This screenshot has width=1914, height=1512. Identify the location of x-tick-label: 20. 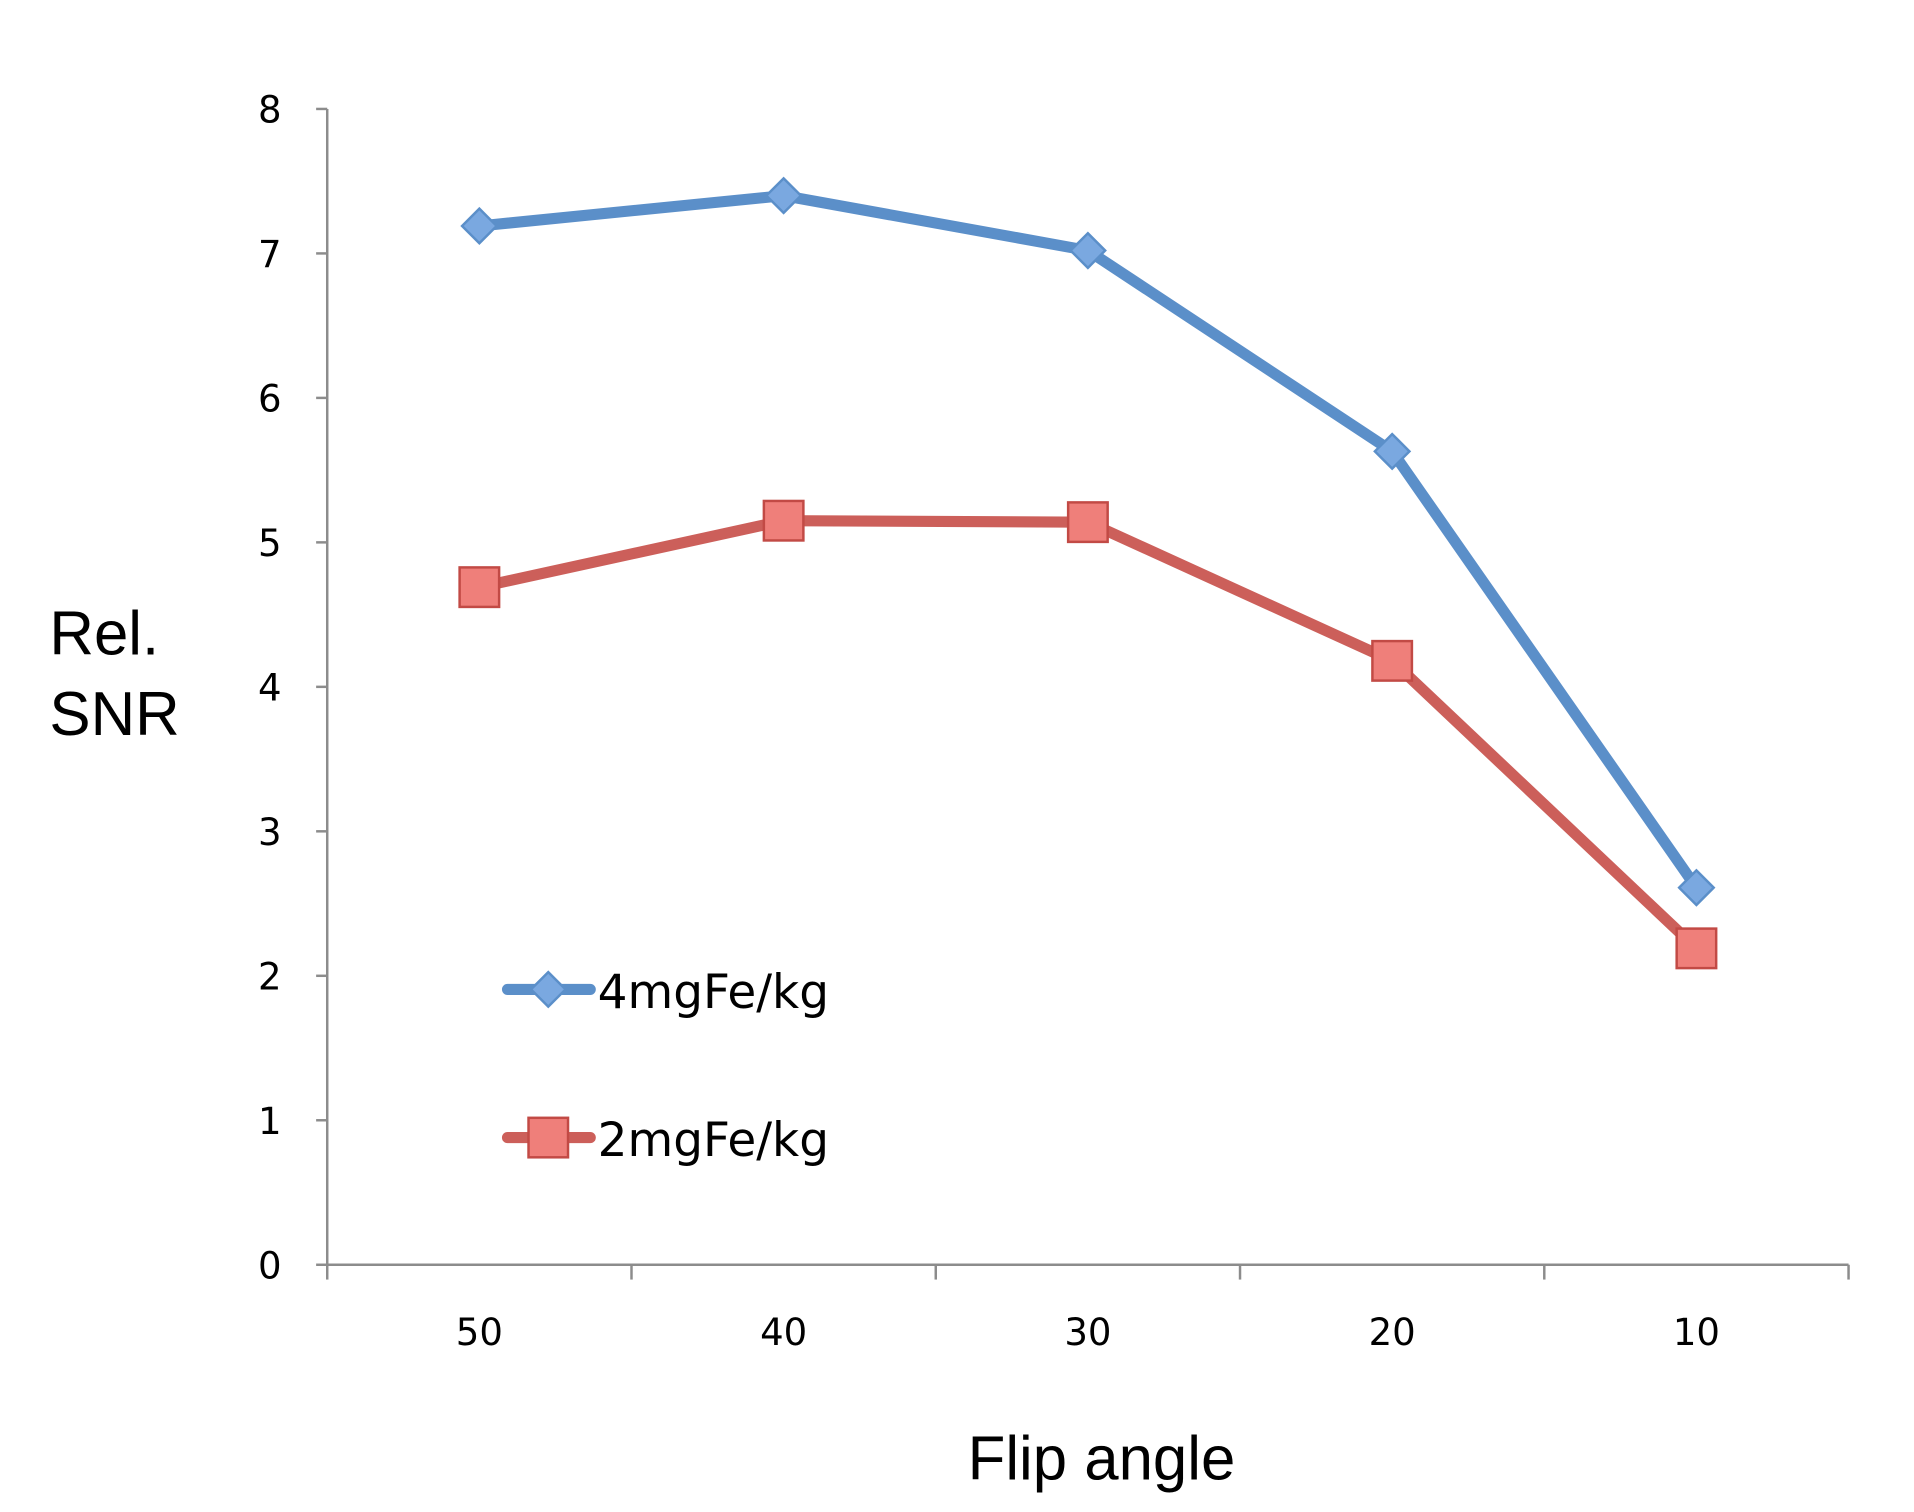
(1392, 1332).